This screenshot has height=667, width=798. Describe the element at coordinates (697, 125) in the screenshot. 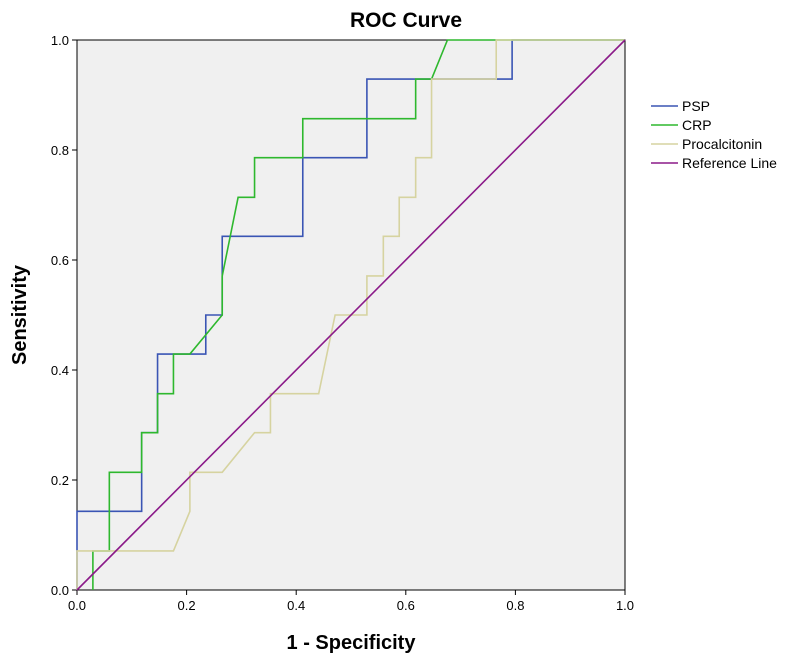

I see `legend-label-crp: CRP` at that location.